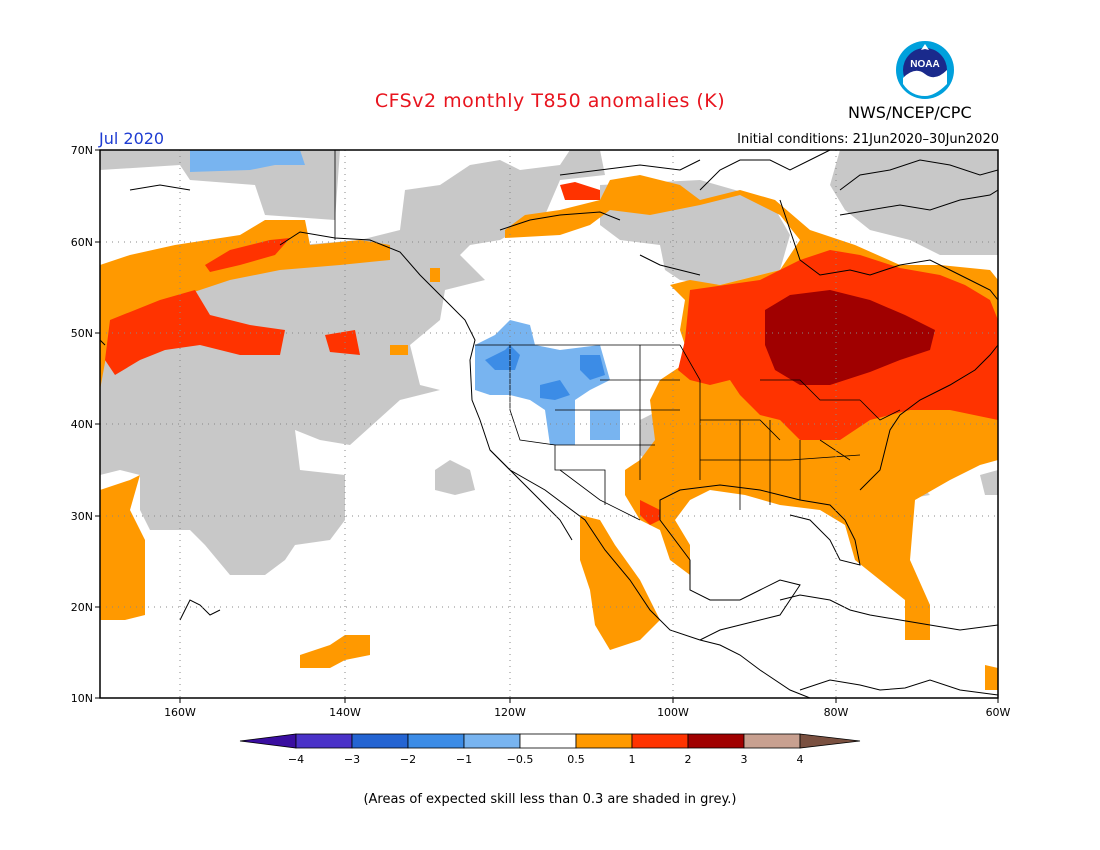 Image resolution: width=1100 pixels, height=850 pixels. I want to click on noaa-logo: NOAA, so click(925, 70).